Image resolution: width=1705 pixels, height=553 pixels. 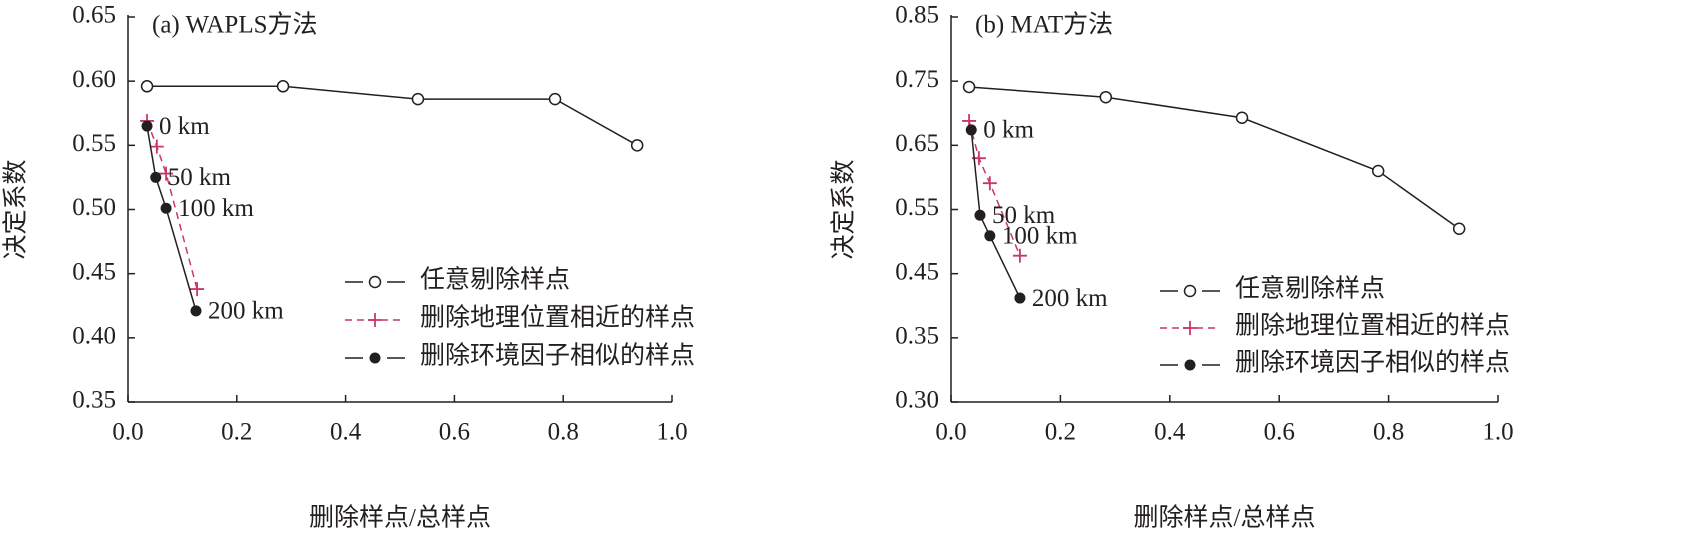 I want to click on y-tick-label: 0.50, so click(x=94, y=207).